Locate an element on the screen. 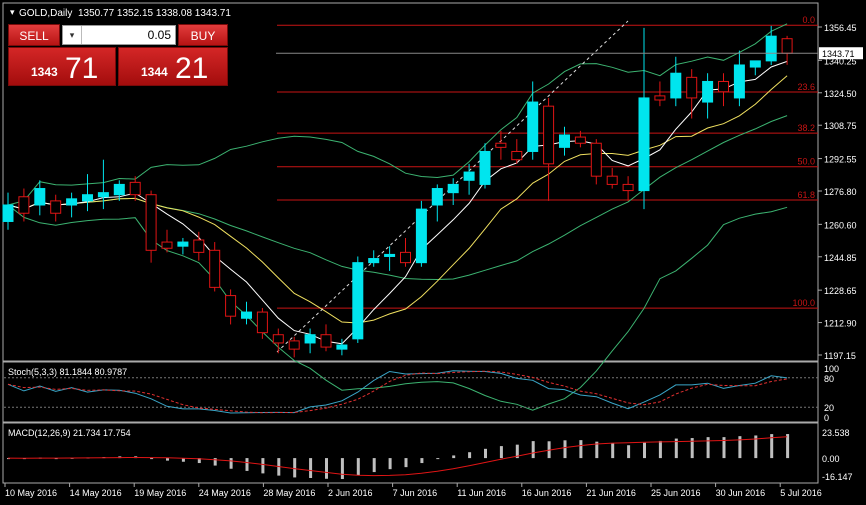 The image size is (866, 505). macd-signal-line is located at coordinates (397, 456).